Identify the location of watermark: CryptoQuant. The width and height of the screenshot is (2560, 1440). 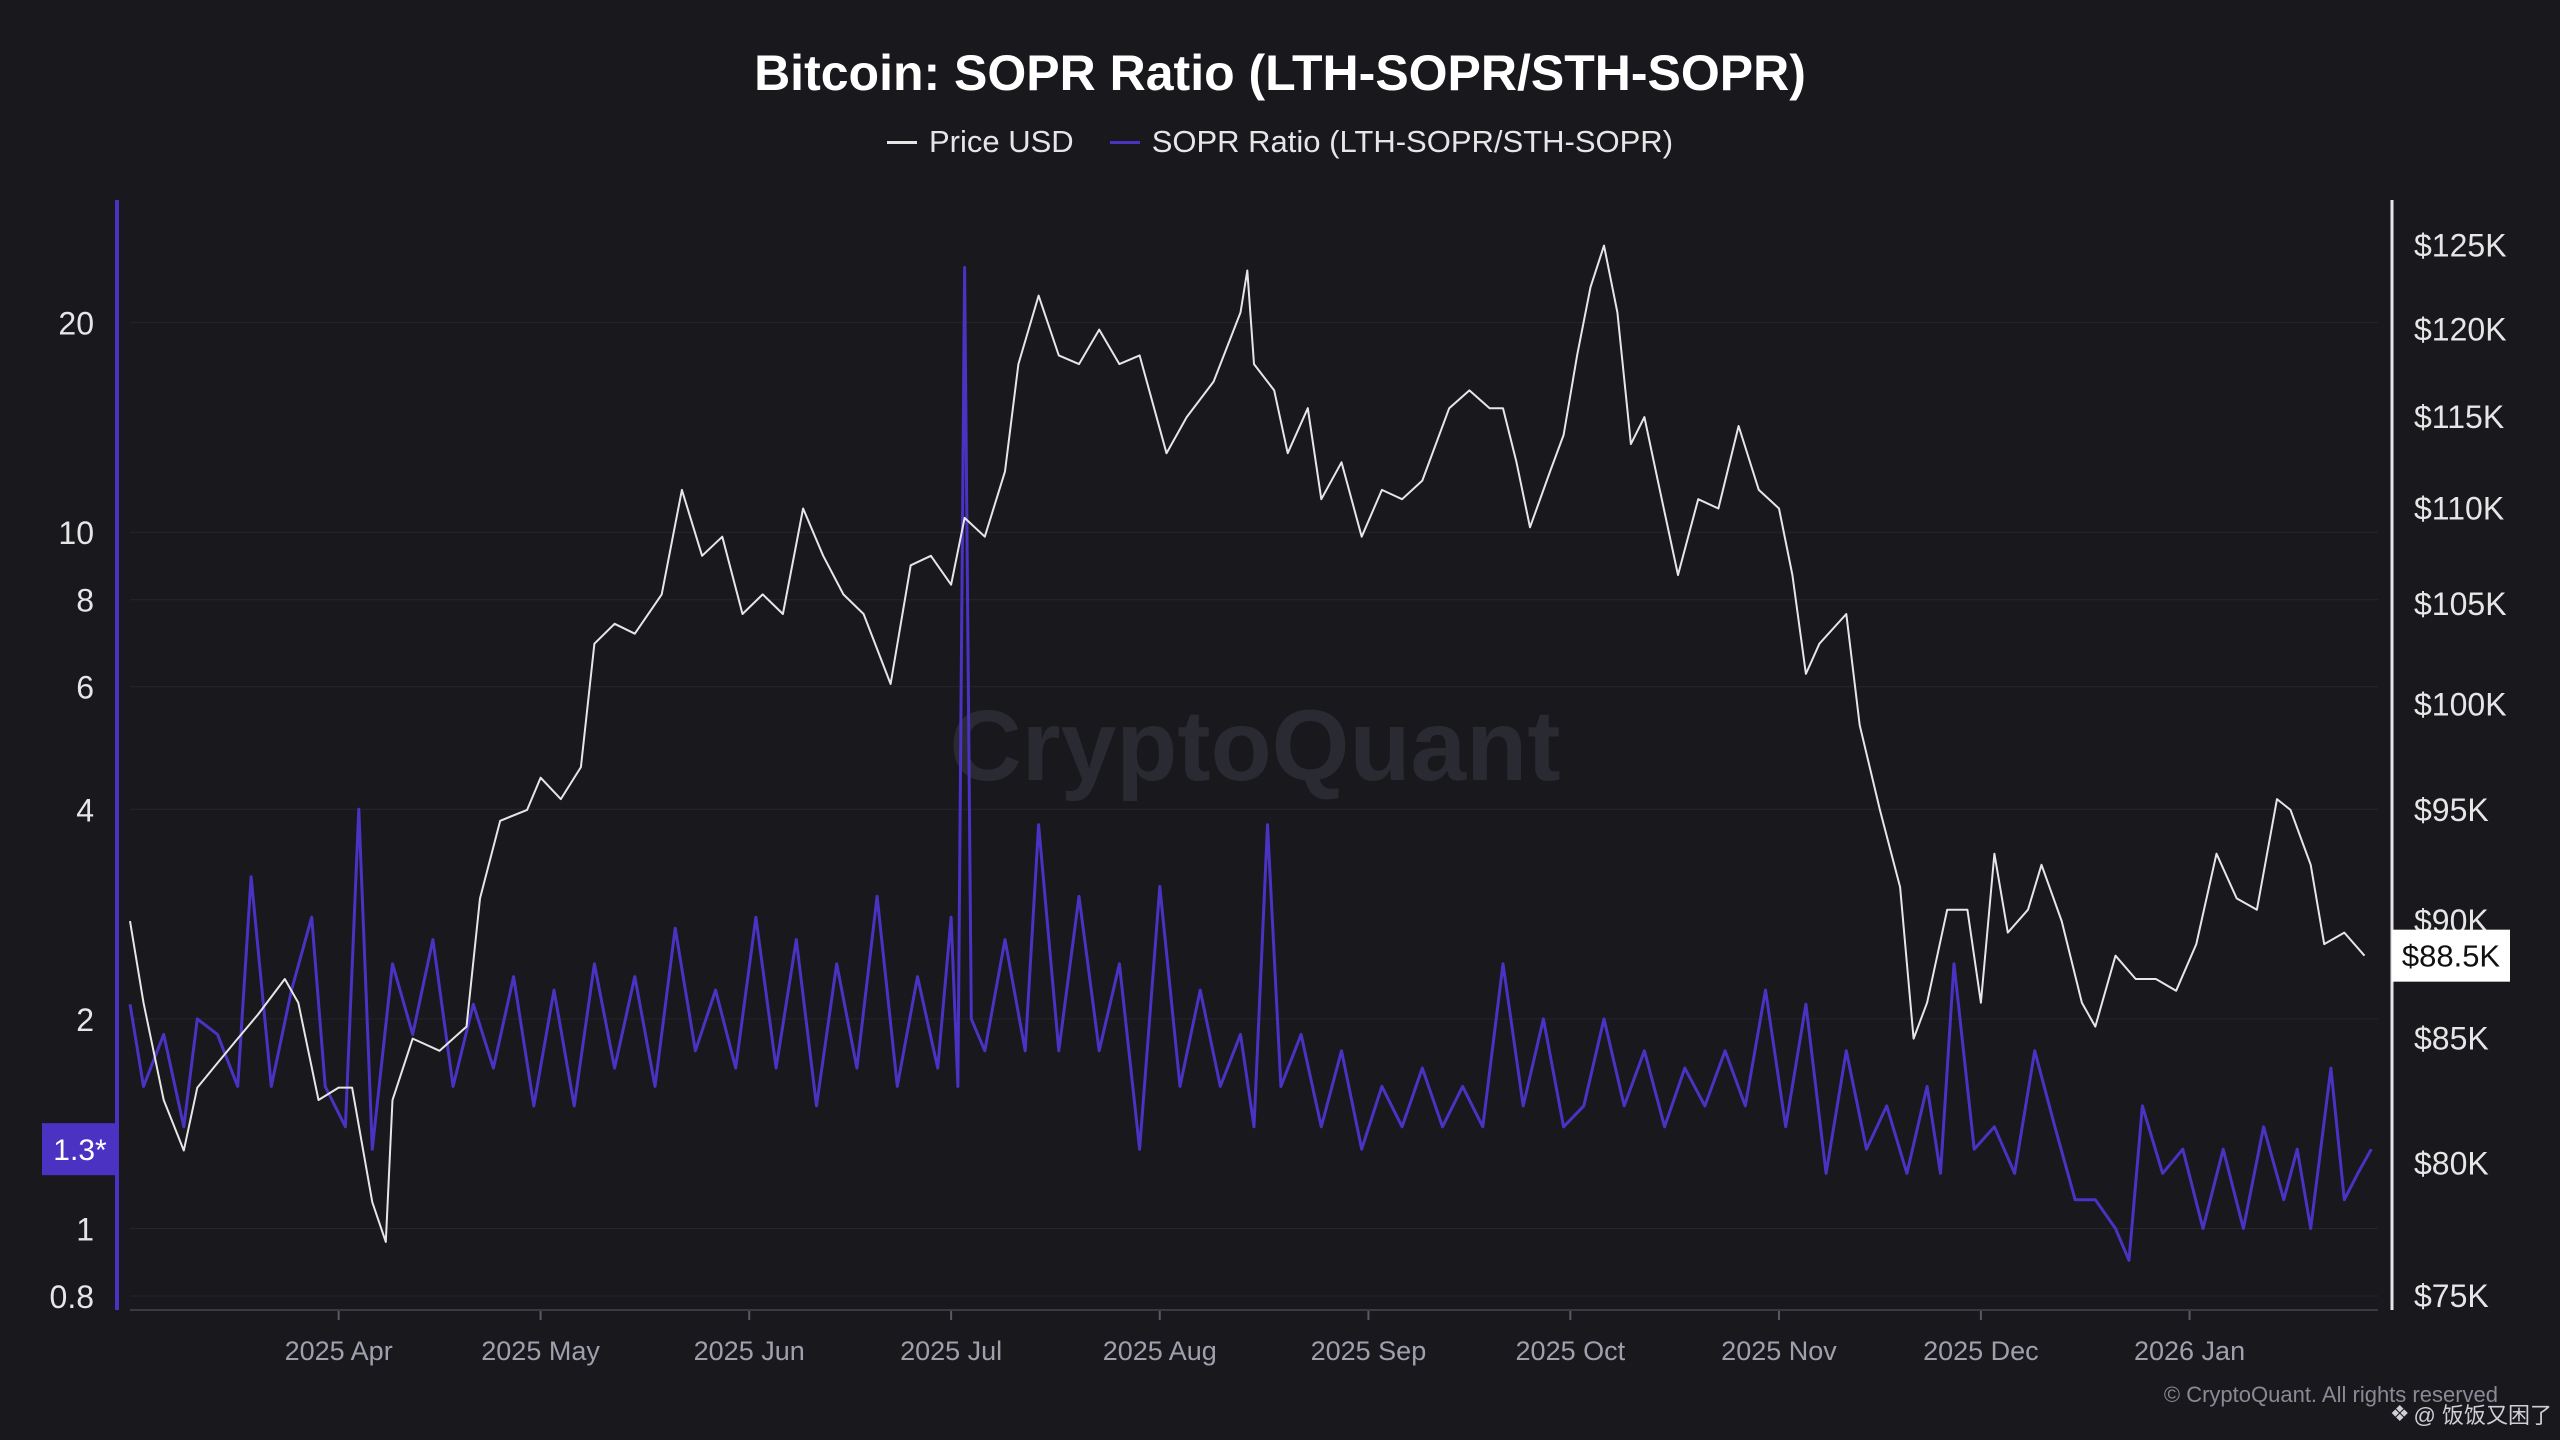
(1254, 746).